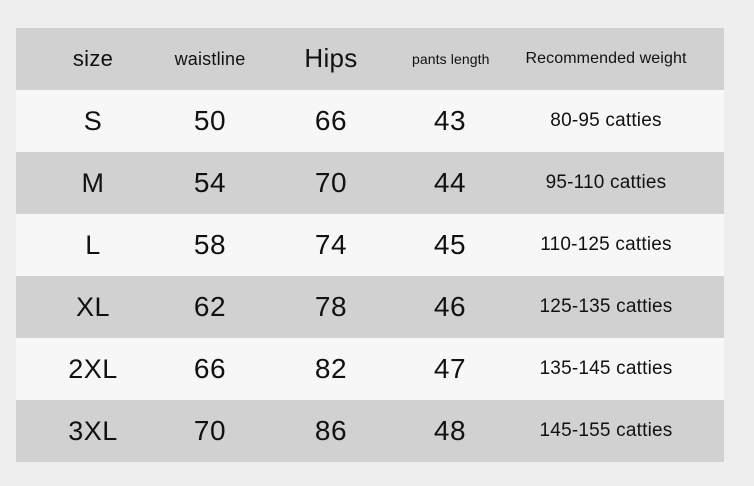 The image size is (754, 486). I want to click on cell-recommended-weight: 135-145 catties, so click(606, 369).